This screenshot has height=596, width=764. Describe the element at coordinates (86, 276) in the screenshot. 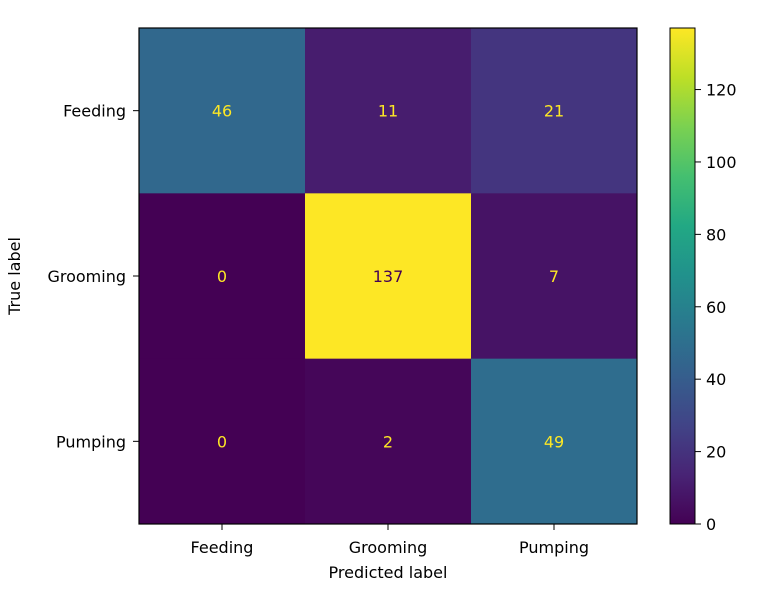

I see `y-tick-label: Grooming` at that location.